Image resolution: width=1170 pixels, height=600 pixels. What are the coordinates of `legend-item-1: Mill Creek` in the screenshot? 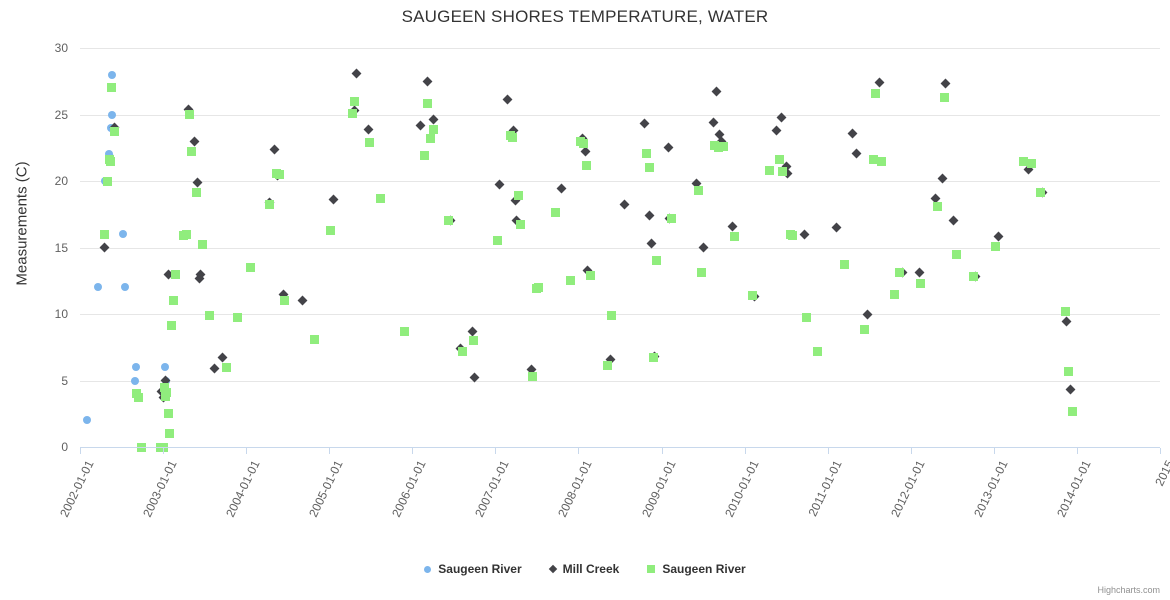 It's located at (584, 569).